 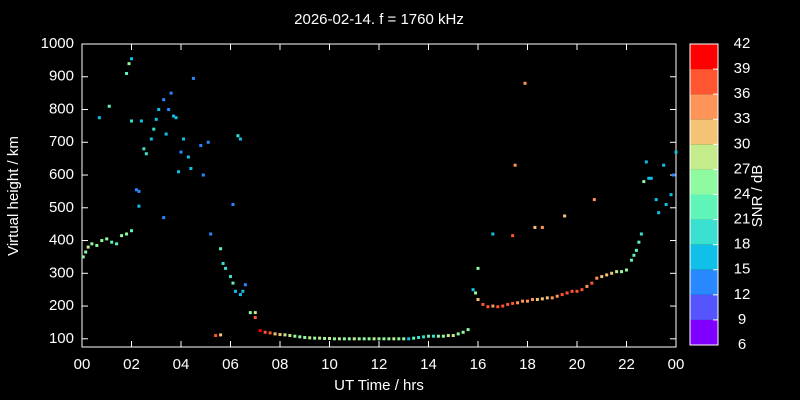 What do you see at coordinates (61, 207) in the screenshot?
I see `y-tick-label: 500` at bounding box center [61, 207].